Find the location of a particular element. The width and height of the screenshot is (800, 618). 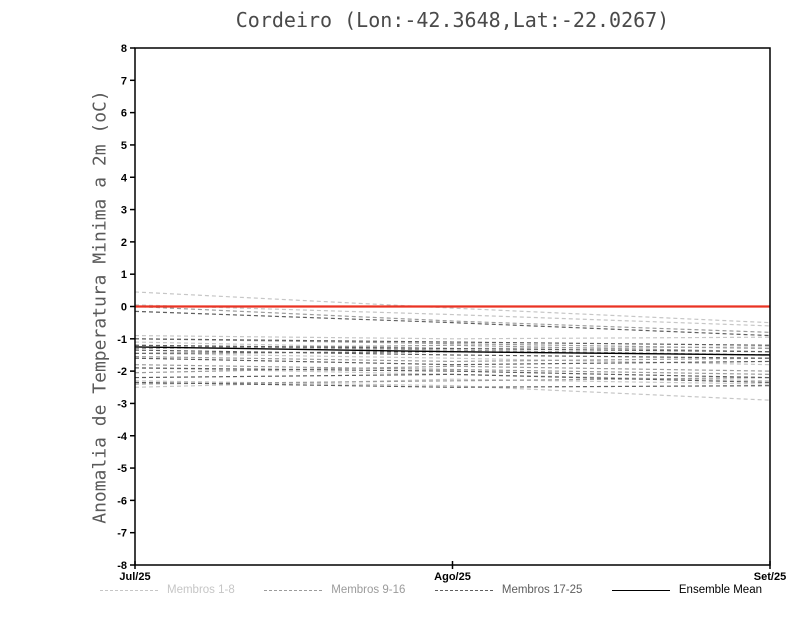

y-tick-label: 7 is located at coordinates (124, 81).